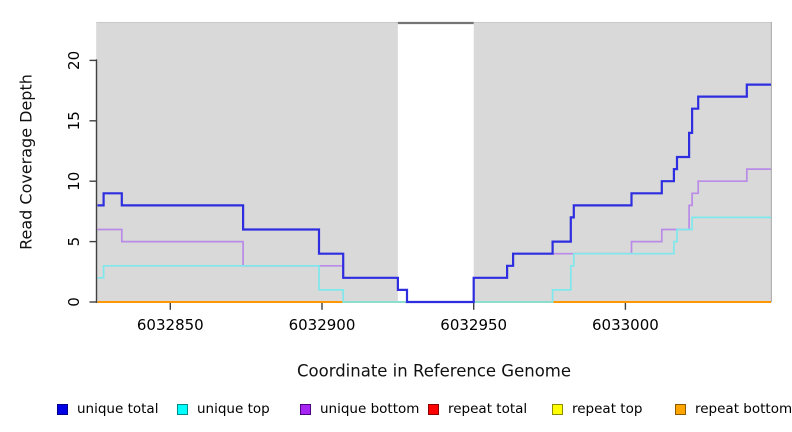  I want to click on x-tick-label: 6032900, so click(322, 325).